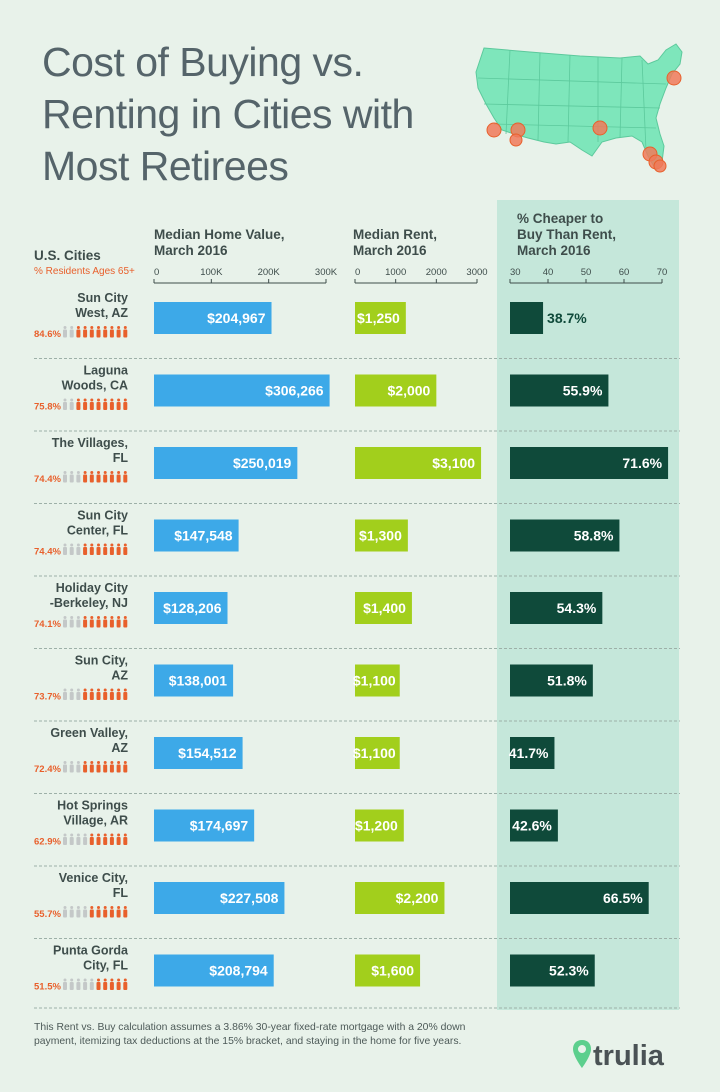 Image resolution: width=720 pixels, height=1092 pixels. Describe the element at coordinates (192, 608) in the screenshot. I see `home-value-data-label: $128,206` at that location.